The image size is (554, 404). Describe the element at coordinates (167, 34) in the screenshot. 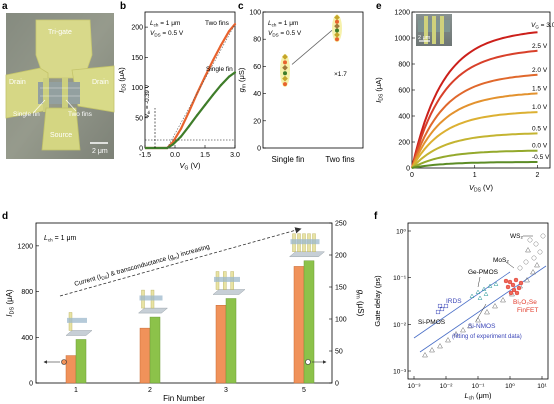

I see `b-cond-vds: VDS = 0.5 V` at that location.